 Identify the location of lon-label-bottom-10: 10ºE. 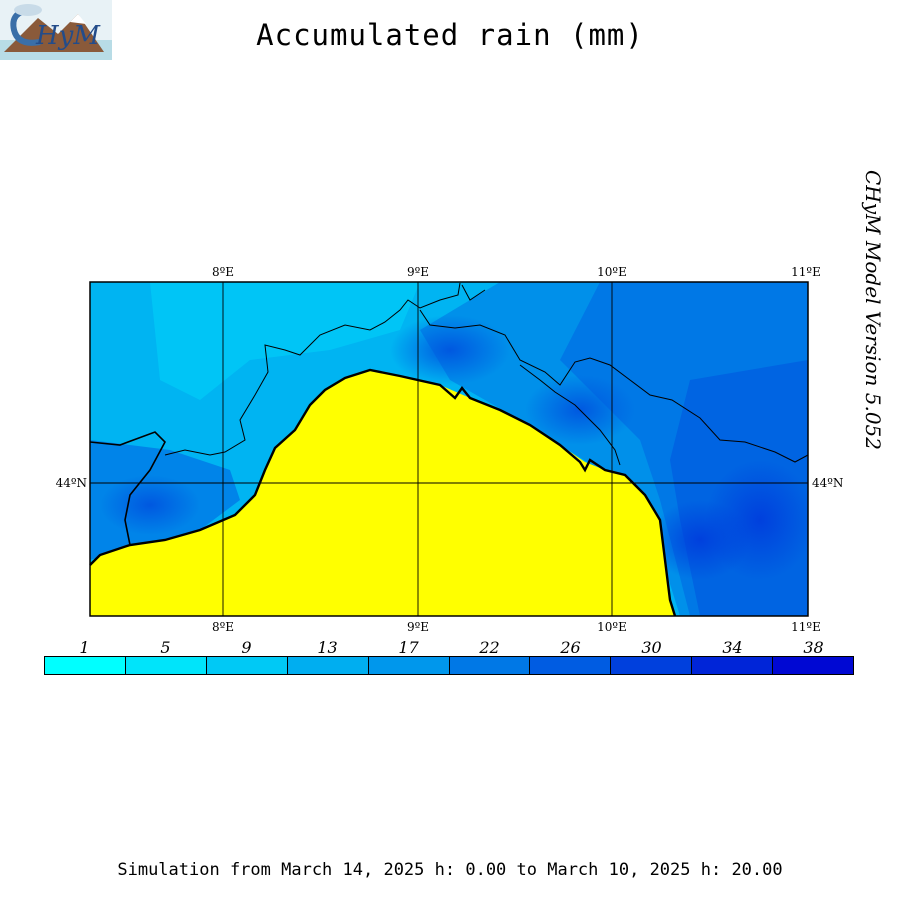
(612, 627).